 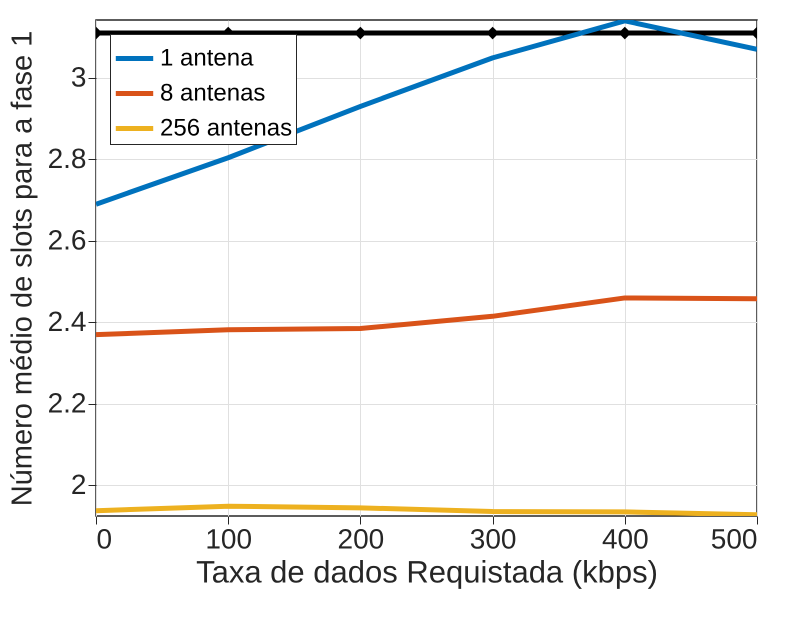 I want to click on y-axis-title: Número médio de slots para a fase 1, so click(x=22, y=268).